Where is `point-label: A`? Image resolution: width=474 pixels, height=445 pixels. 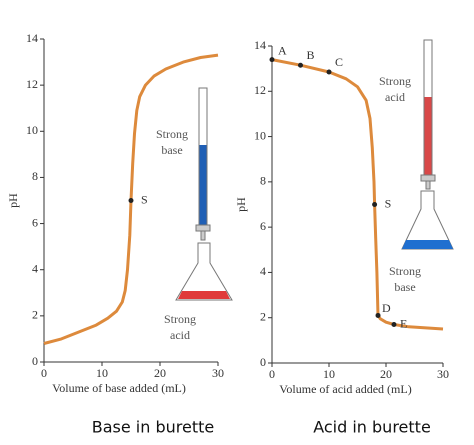
point-label: A is located at coordinates (282, 50).